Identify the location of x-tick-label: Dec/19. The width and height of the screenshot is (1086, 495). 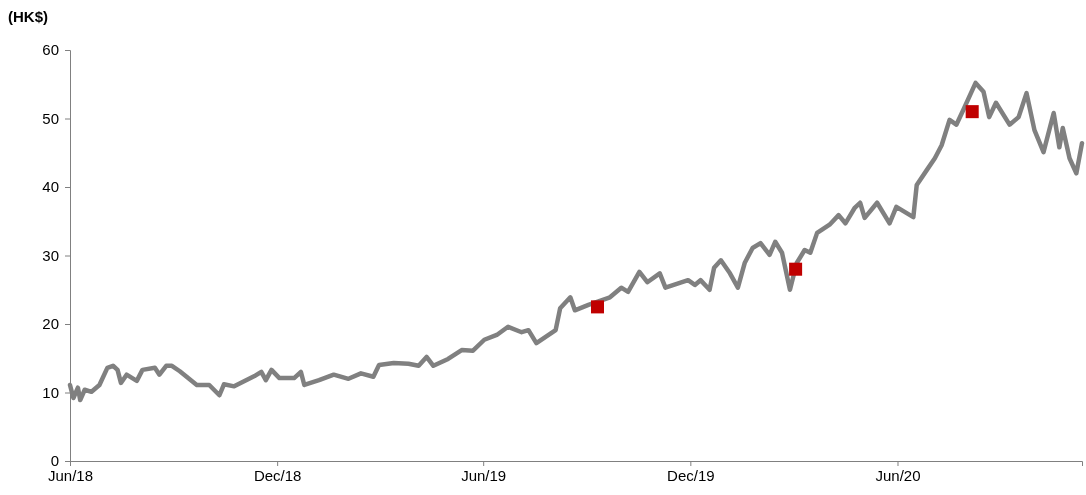
(691, 475).